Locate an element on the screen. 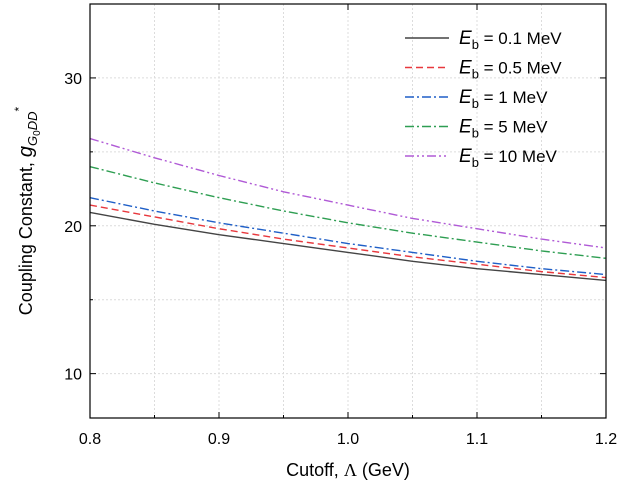 This screenshot has width=621, height=489. y-tick-label: 10 is located at coordinates (73, 375).